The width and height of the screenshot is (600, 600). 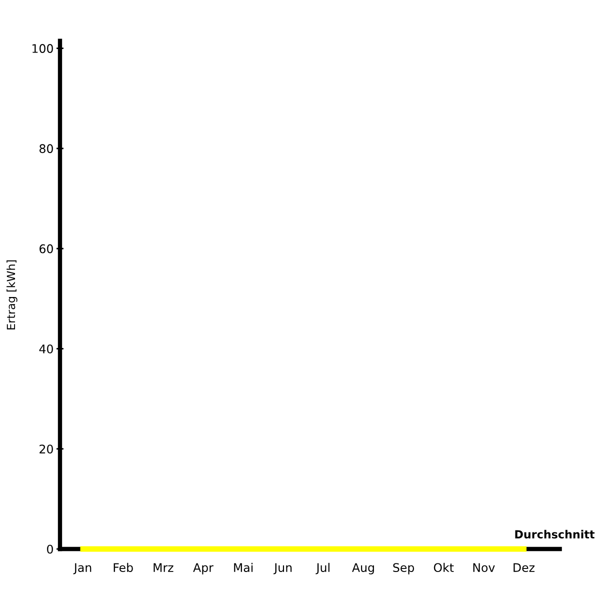 I want to click on x-tick-label: Sep, so click(x=403, y=568).